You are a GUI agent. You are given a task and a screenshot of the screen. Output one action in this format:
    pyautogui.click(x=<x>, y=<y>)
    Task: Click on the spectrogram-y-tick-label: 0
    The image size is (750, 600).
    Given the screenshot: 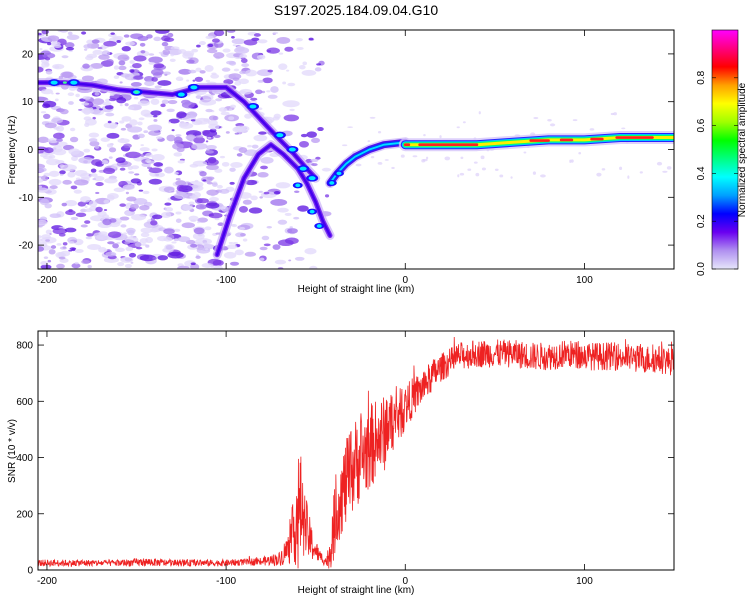 What is the action you would take?
    pyautogui.click(x=30, y=150)
    